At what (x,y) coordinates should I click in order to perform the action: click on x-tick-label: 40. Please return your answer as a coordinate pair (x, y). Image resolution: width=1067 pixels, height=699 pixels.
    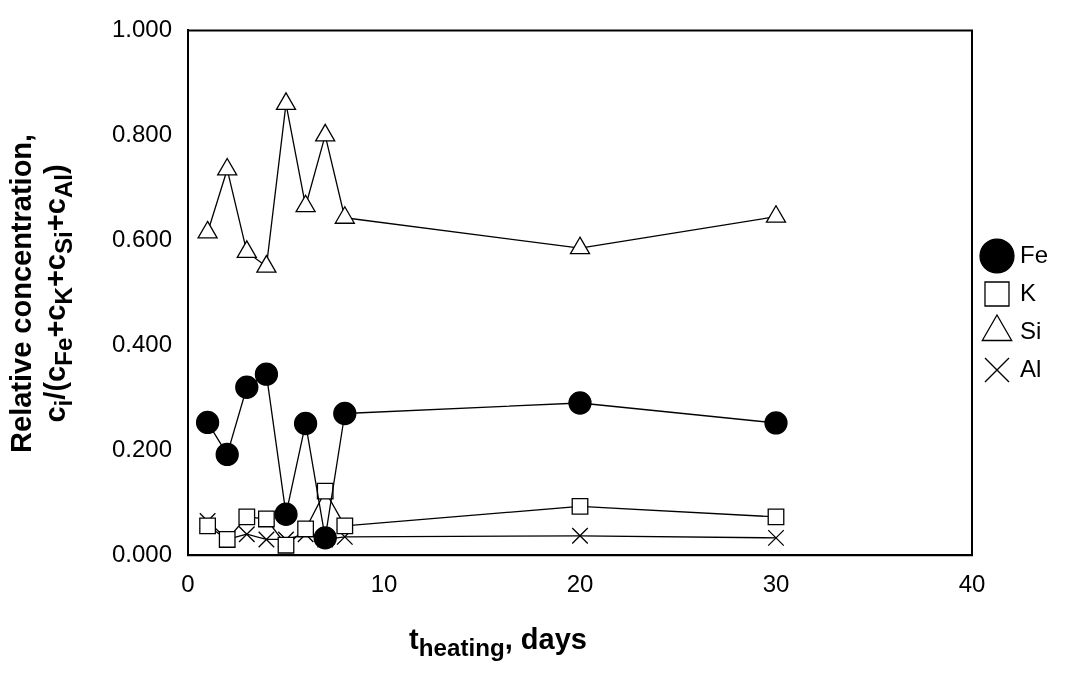
    Looking at the image, I should click on (972, 584).